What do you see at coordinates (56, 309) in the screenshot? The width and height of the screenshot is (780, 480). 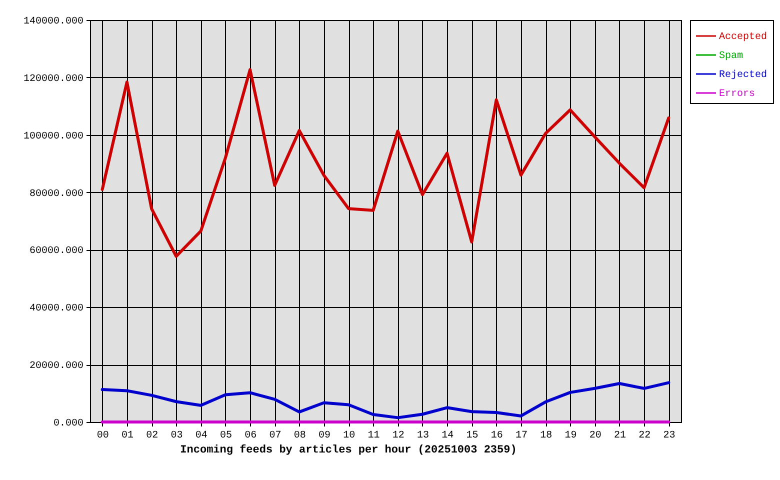 I see `y-tick-label: 40000.000` at bounding box center [56, 309].